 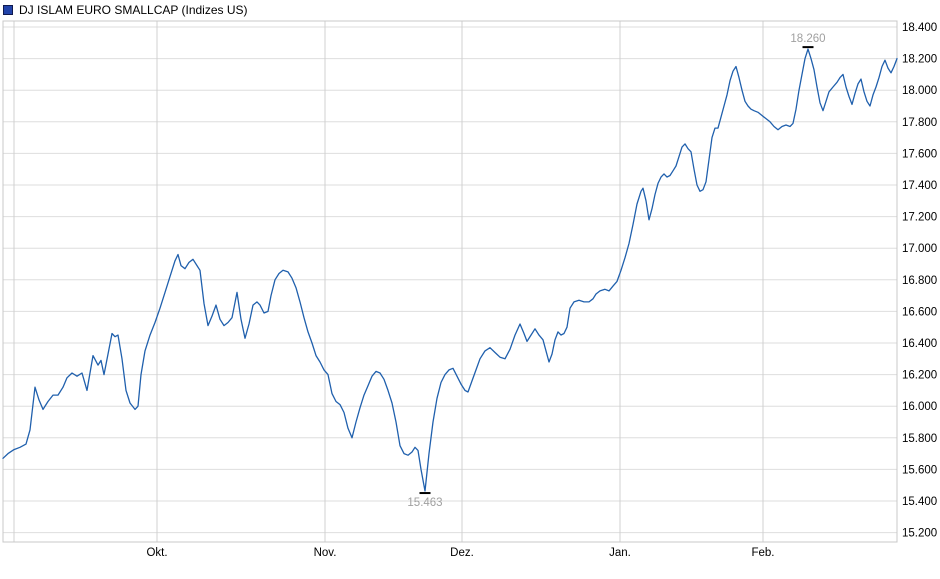 What do you see at coordinates (919, 28) in the screenshot?
I see `y-axis-tick-label: 18.400` at bounding box center [919, 28].